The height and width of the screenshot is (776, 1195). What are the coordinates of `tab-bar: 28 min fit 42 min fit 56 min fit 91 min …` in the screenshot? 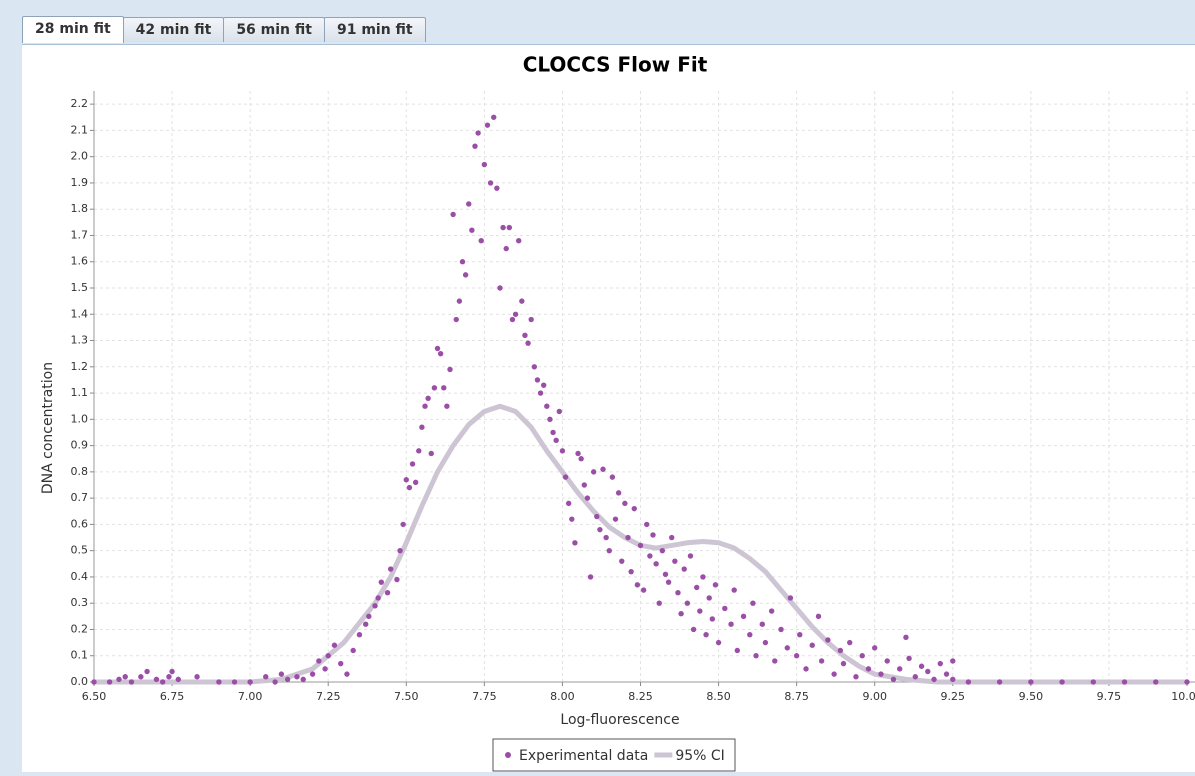 It's located at (597, 22).